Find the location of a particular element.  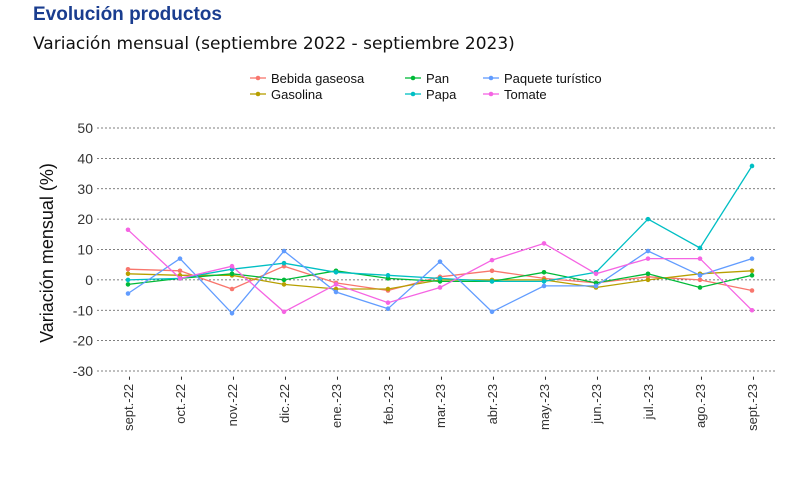

y-tick-label: 30 is located at coordinates (85, 189).